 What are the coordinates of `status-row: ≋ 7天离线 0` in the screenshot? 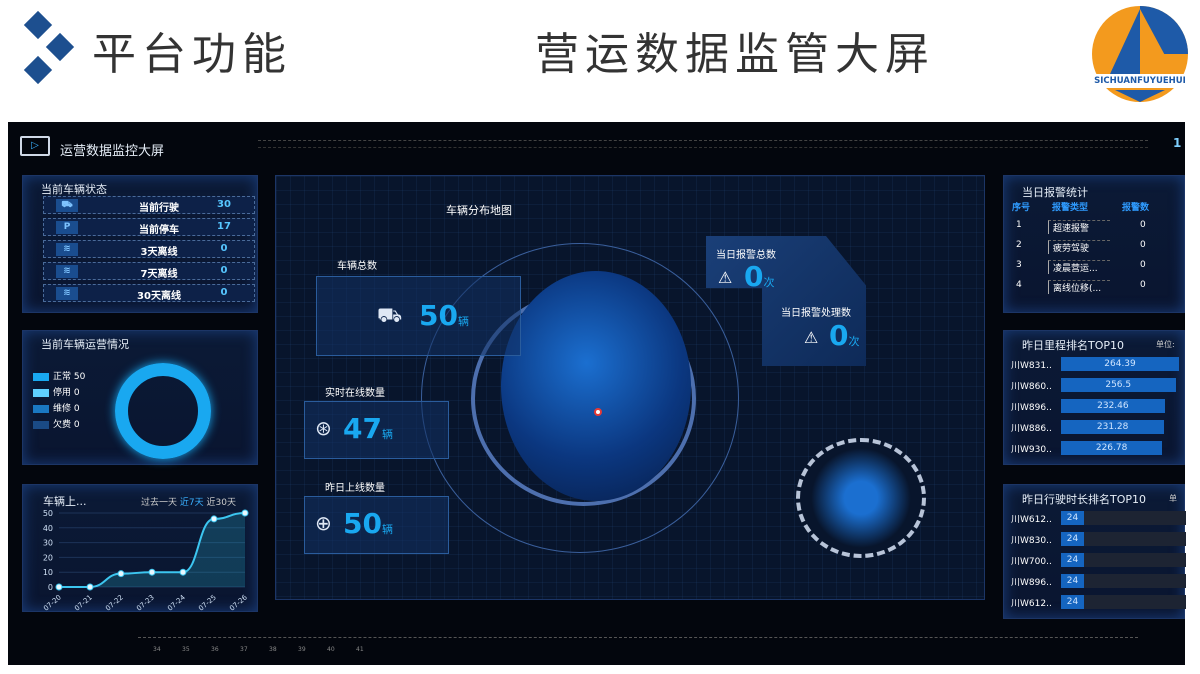 It's located at (149, 271).